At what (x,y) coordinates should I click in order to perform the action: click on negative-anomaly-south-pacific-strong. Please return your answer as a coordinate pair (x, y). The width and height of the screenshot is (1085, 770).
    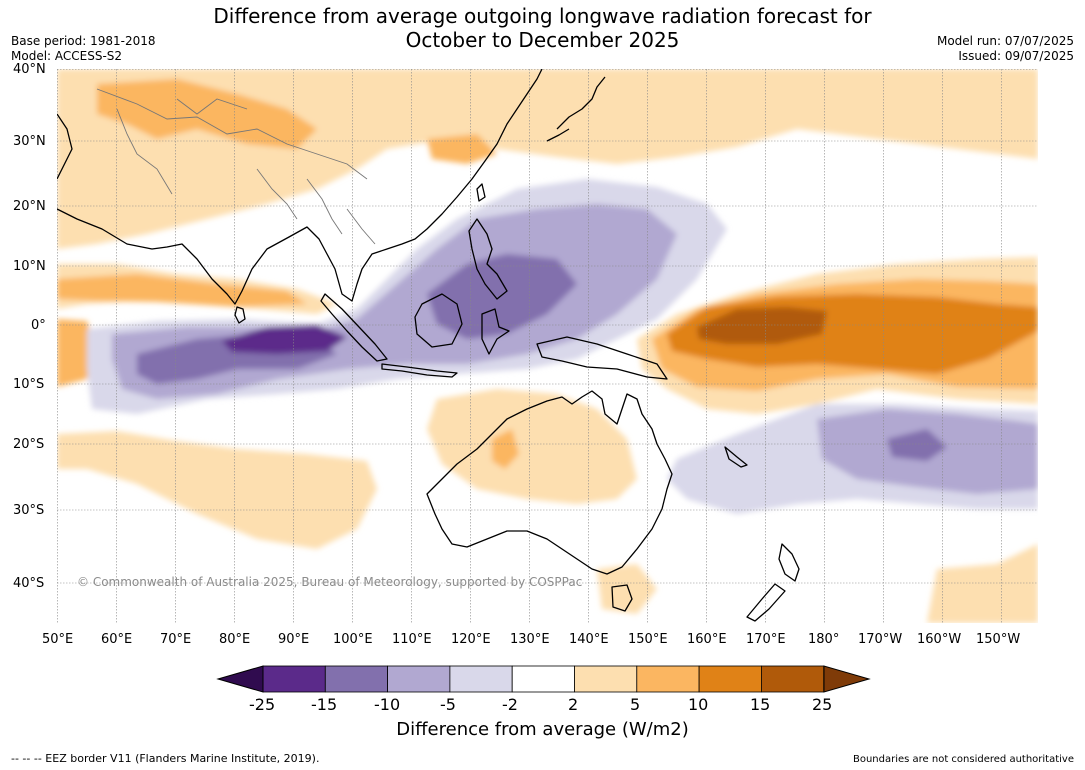
    Looking at the image, I should click on (917, 445).